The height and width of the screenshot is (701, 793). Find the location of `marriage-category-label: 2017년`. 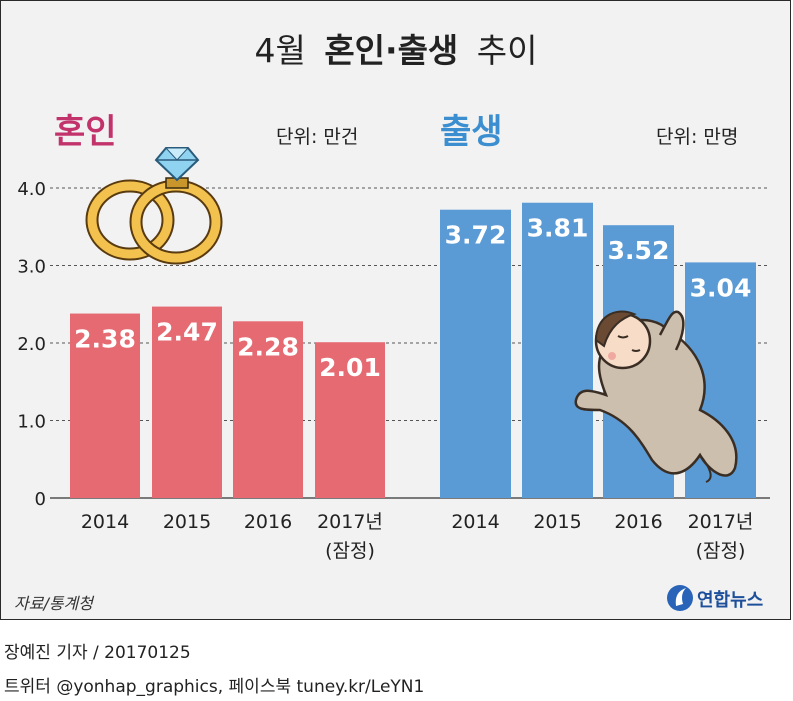

marriage-category-label: 2017년 is located at coordinates (350, 522).